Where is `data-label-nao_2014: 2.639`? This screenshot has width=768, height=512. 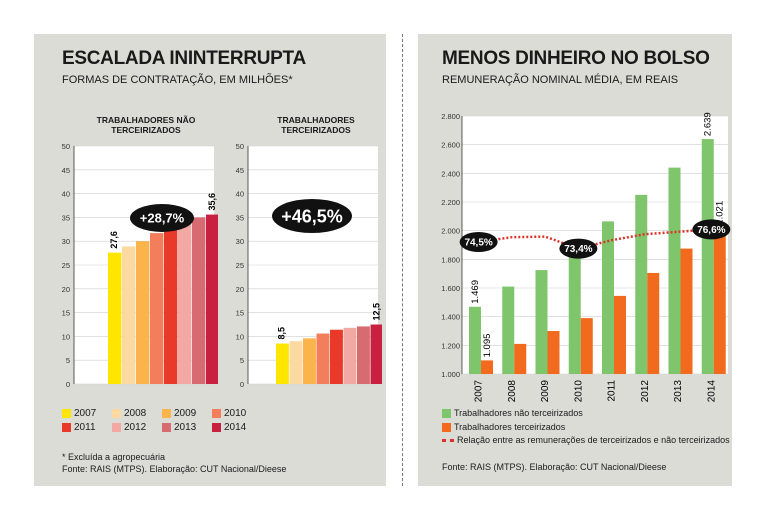 data-label-nao_2014: 2.639 is located at coordinates (708, 124).